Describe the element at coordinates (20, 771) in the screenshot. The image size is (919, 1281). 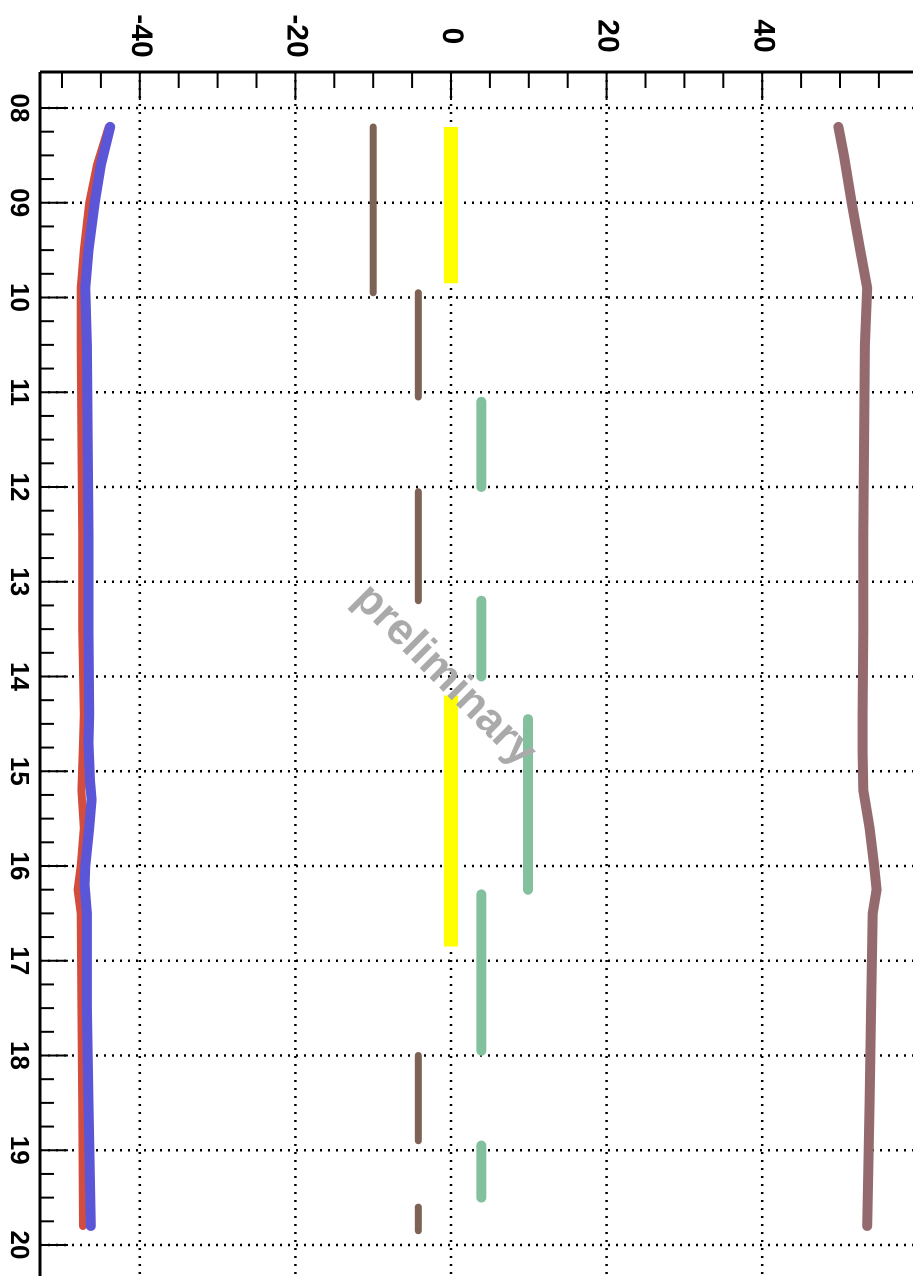
I see `time-tick-label: 15` at that location.